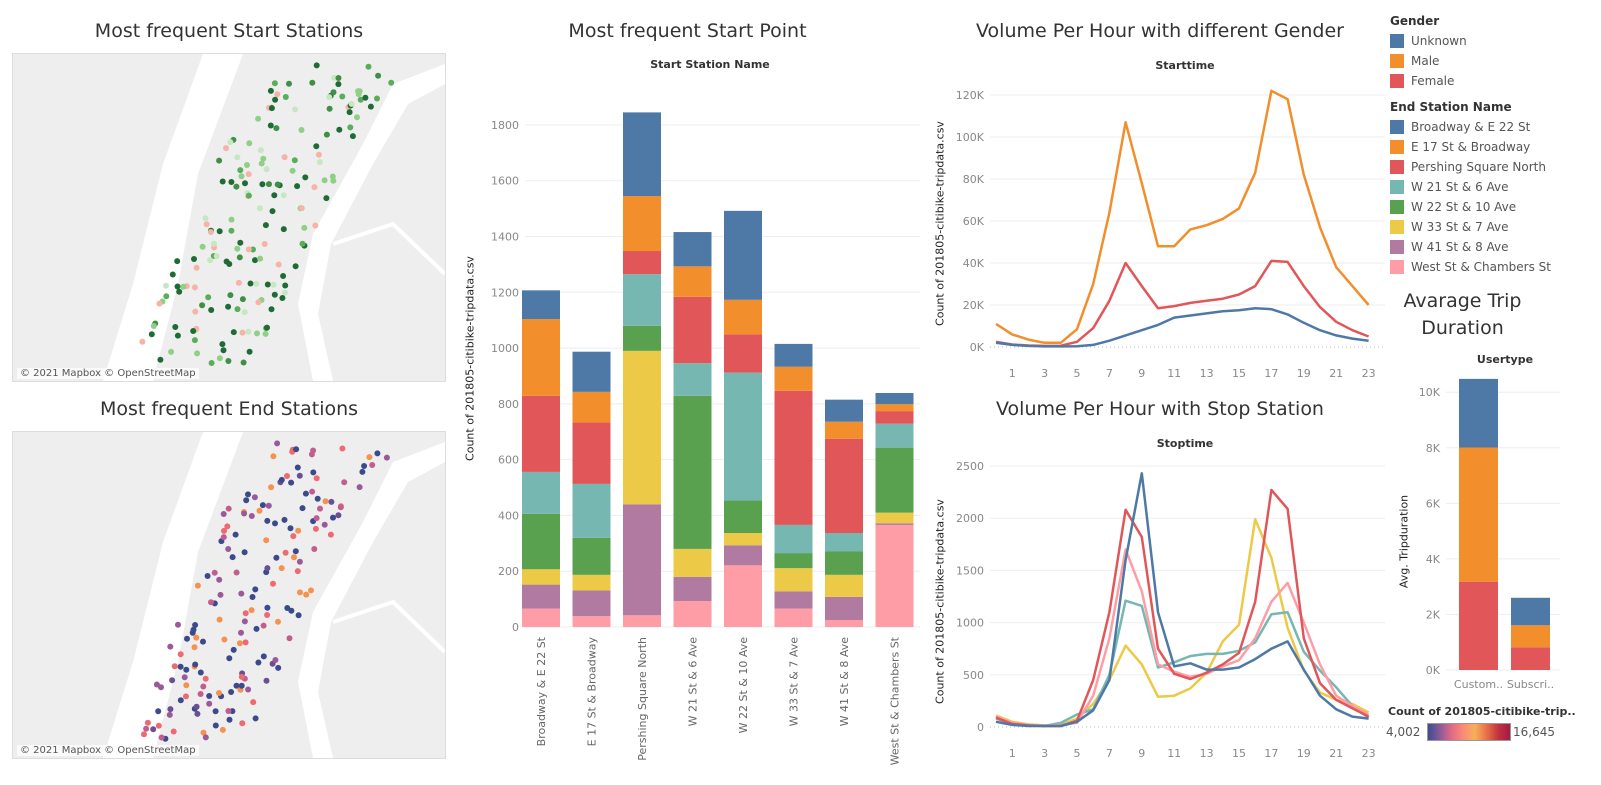  I want to click on legend-item: W 33 St & 7 Ave, so click(1470, 227).